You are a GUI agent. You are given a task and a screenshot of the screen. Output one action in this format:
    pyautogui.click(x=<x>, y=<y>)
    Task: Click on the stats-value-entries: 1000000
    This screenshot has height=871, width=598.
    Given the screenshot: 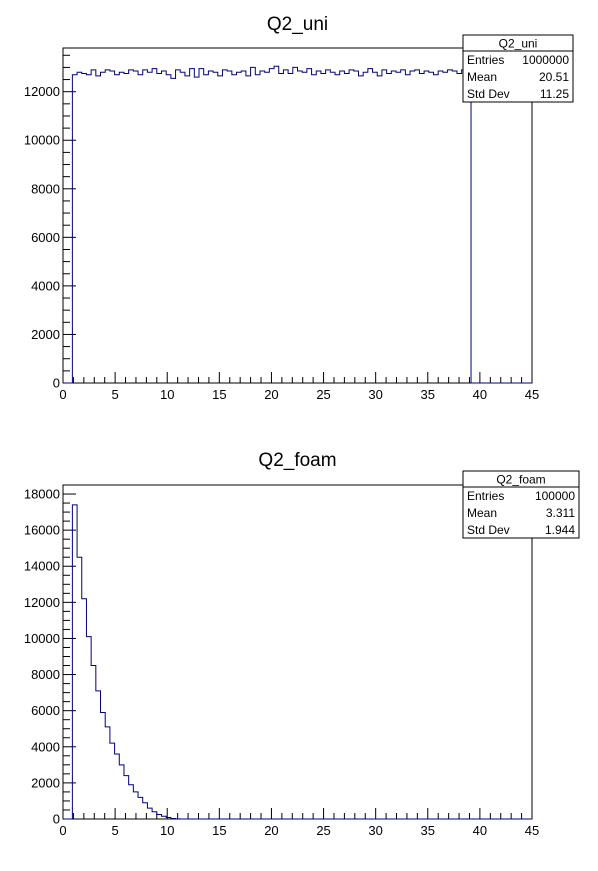 What is the action you would take?
    pyautogui.click(x=545, y=60)
    